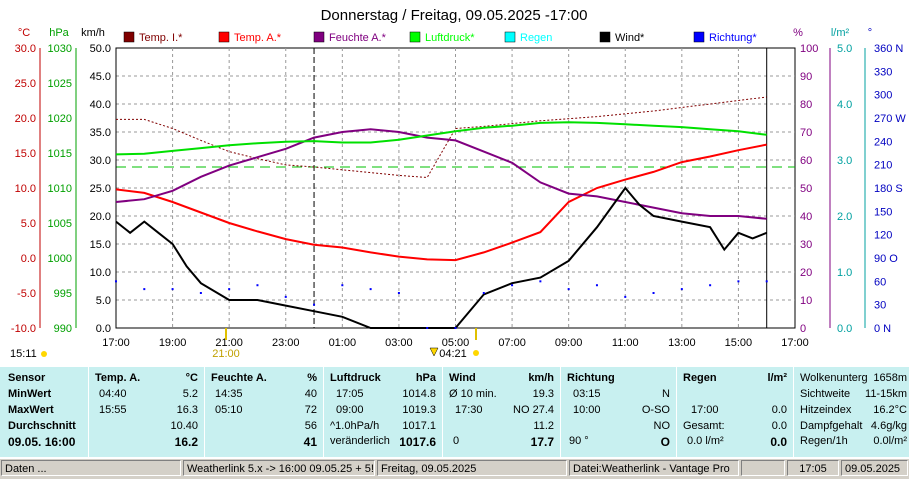 This screenshot has width=909, height=479. What do you see at coordinates (543, 426) in the screenshot?
I see `wind-avg-value: 11.2` at bounding box center [543, 426].